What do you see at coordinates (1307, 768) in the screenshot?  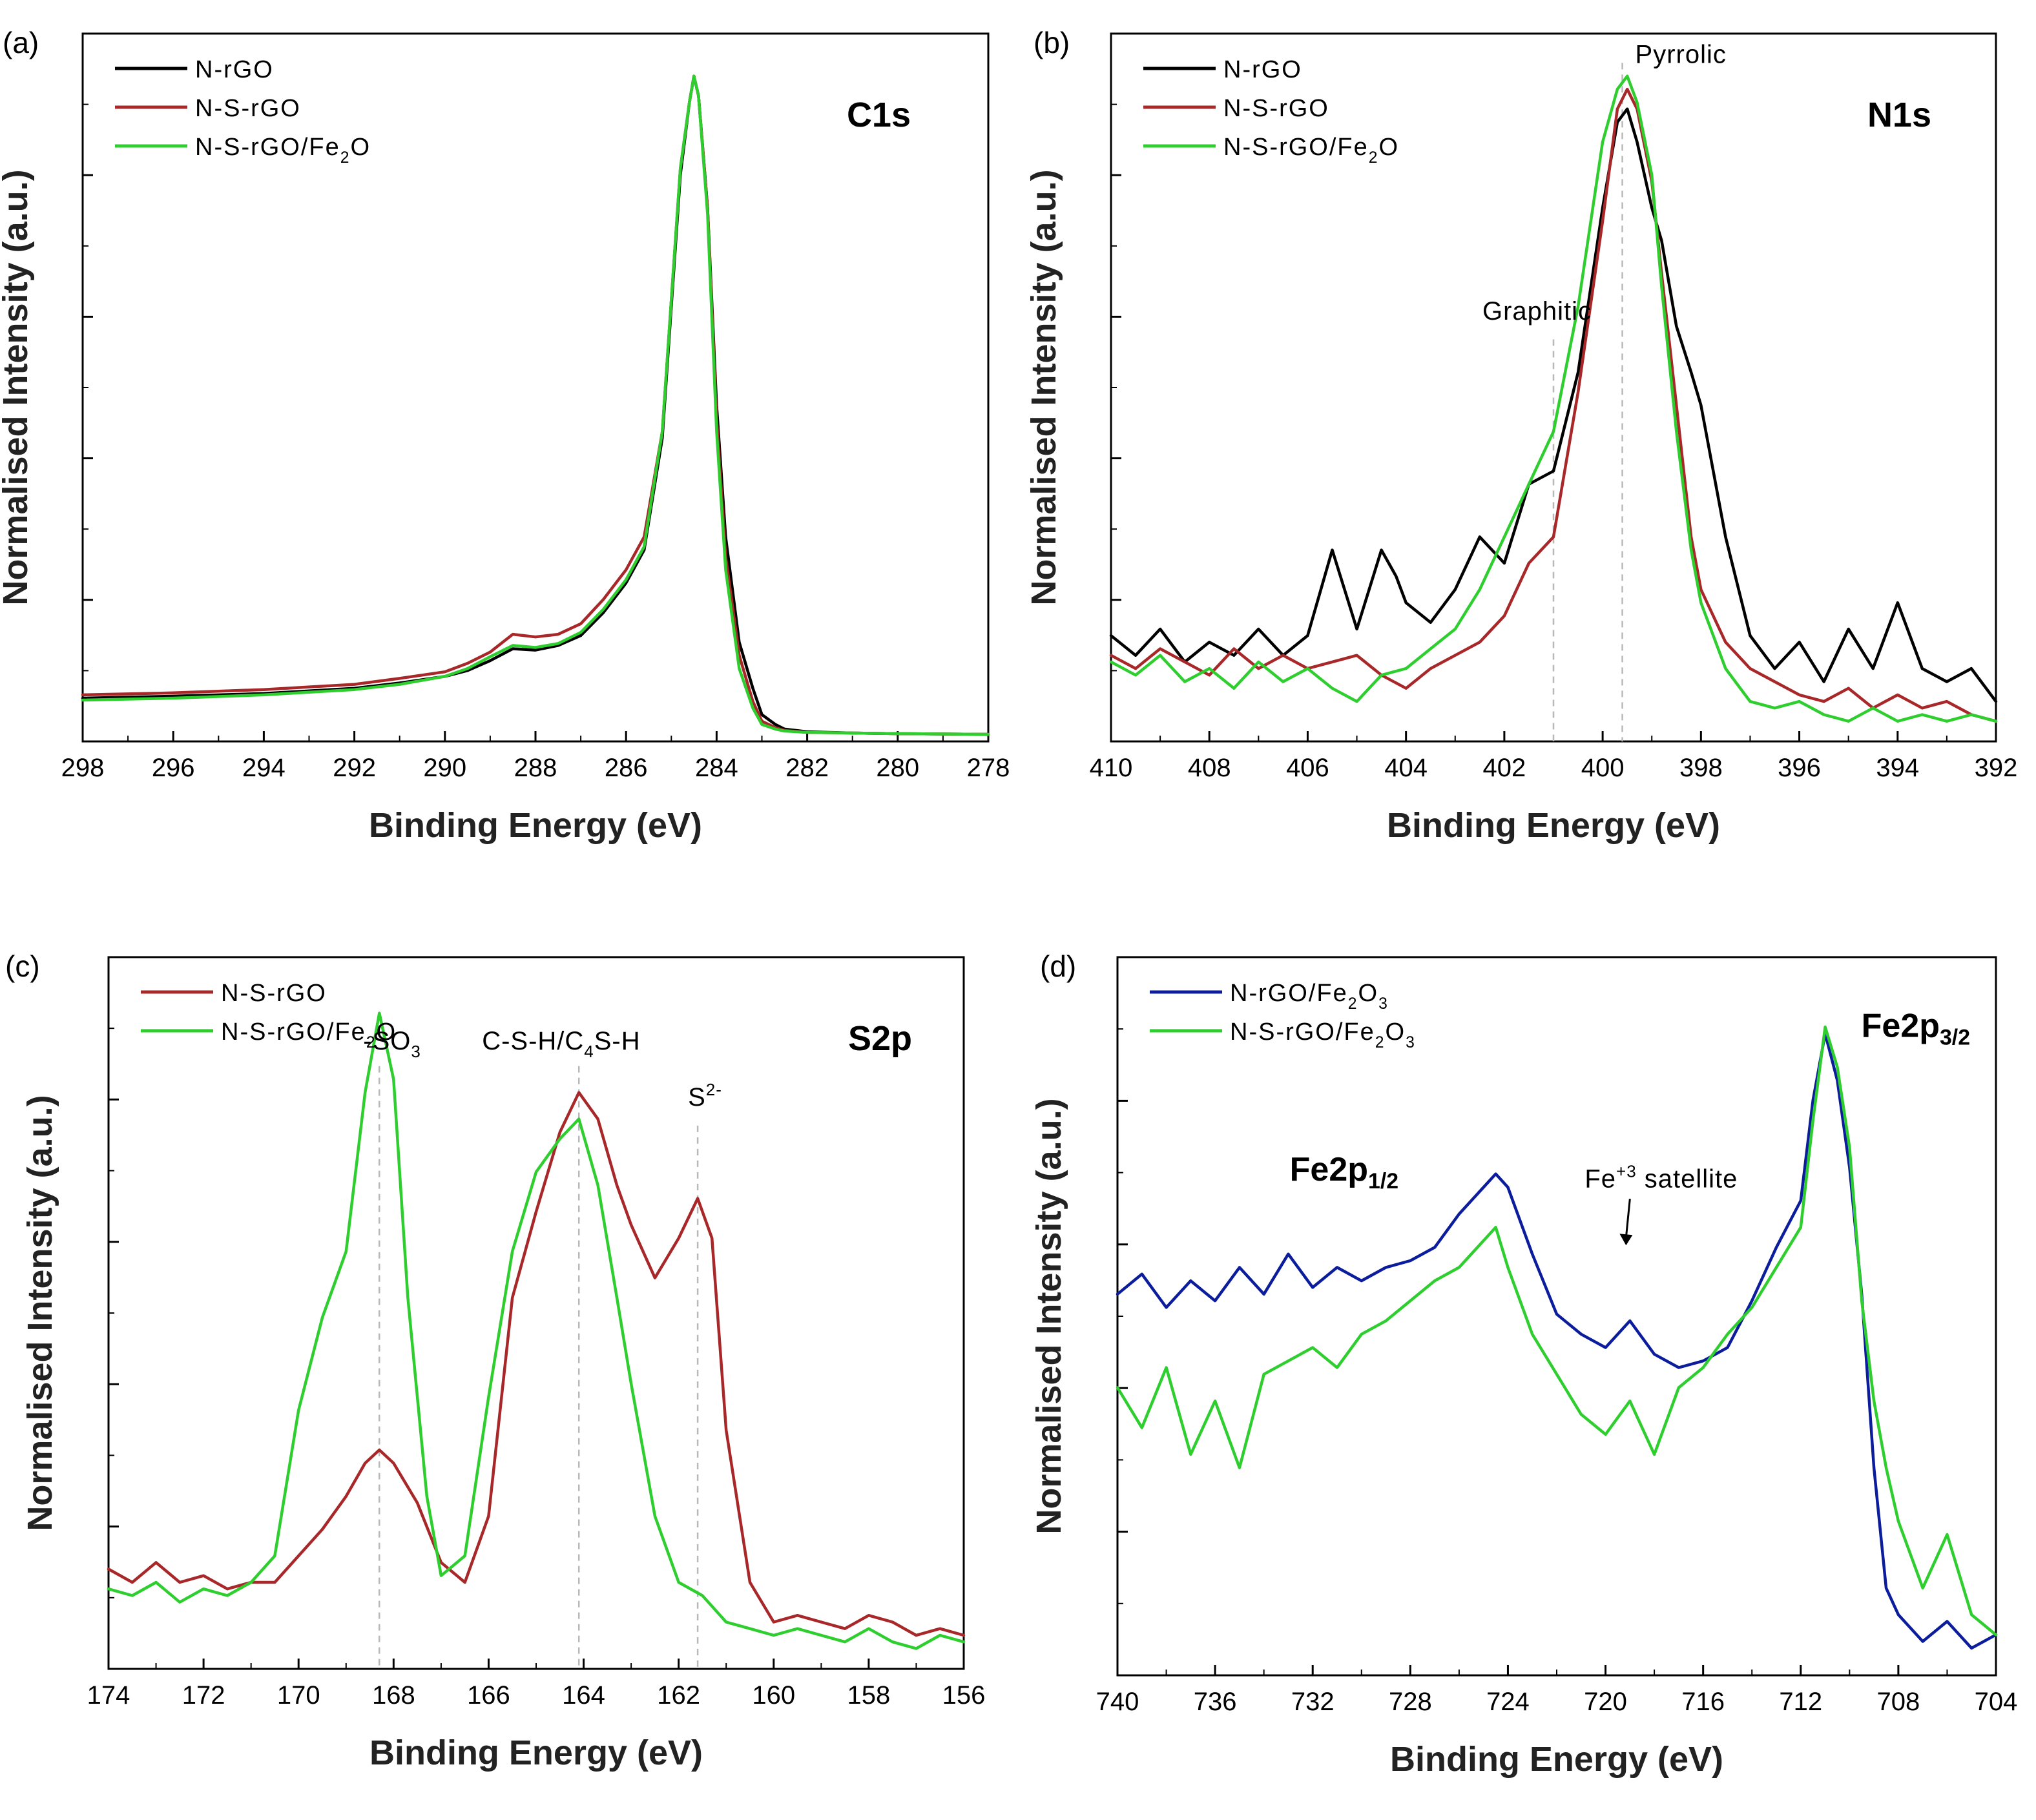 I see `x-tick-label: 406` at bounding box center [1307, 768].